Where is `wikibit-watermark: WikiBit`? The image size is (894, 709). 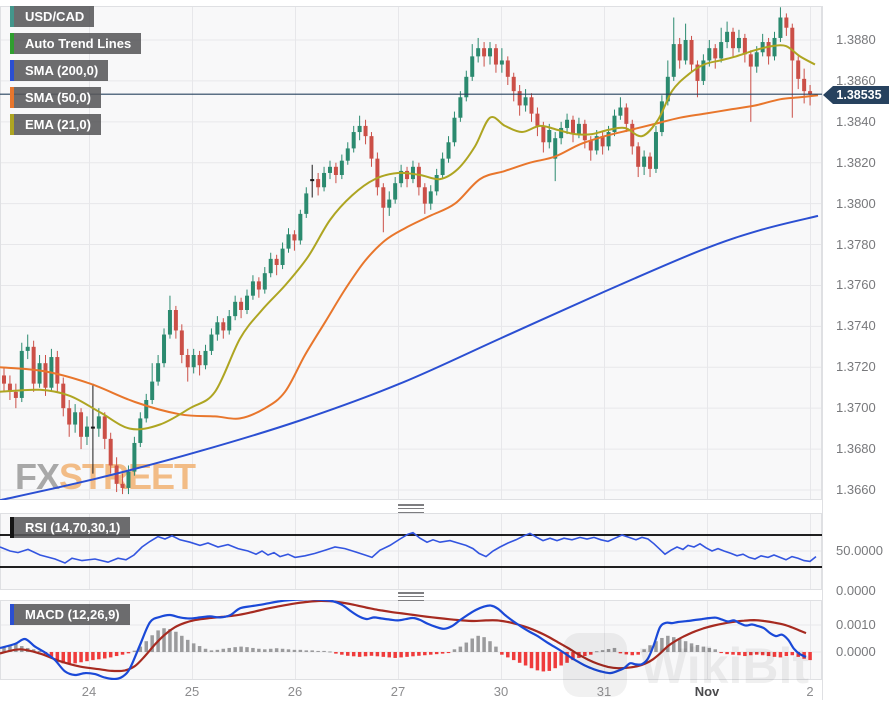 wikibit-watermark: WikiBit is located at coordinates (686, 665).